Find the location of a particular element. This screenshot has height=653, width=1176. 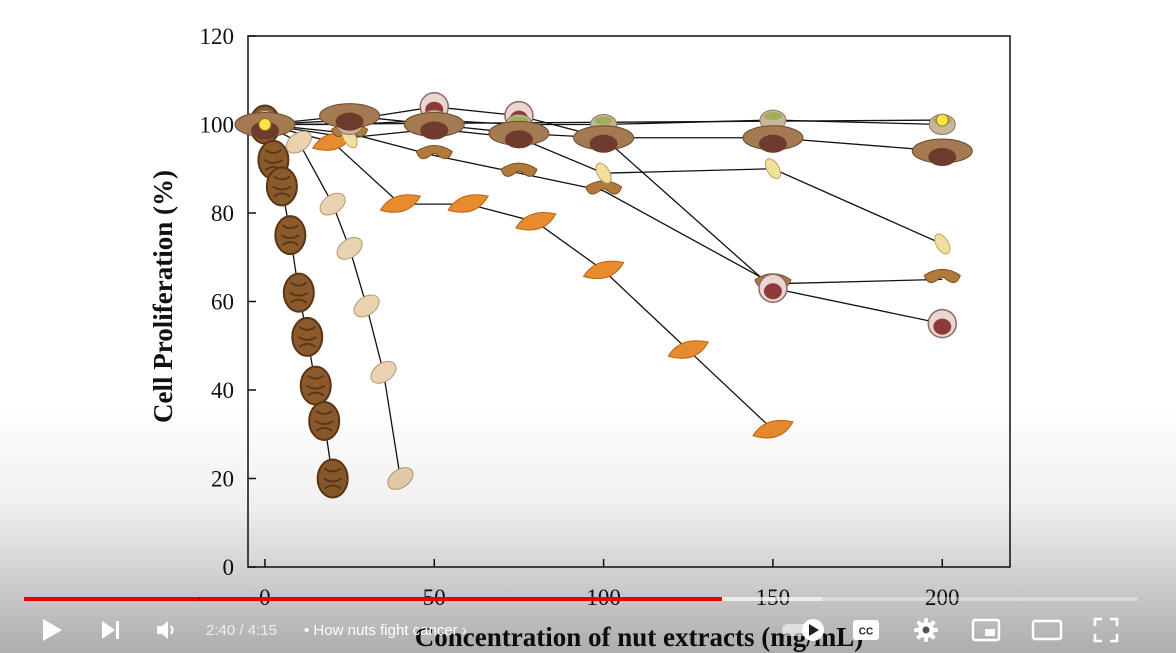

next-icon is located at coordinates (110, 630).